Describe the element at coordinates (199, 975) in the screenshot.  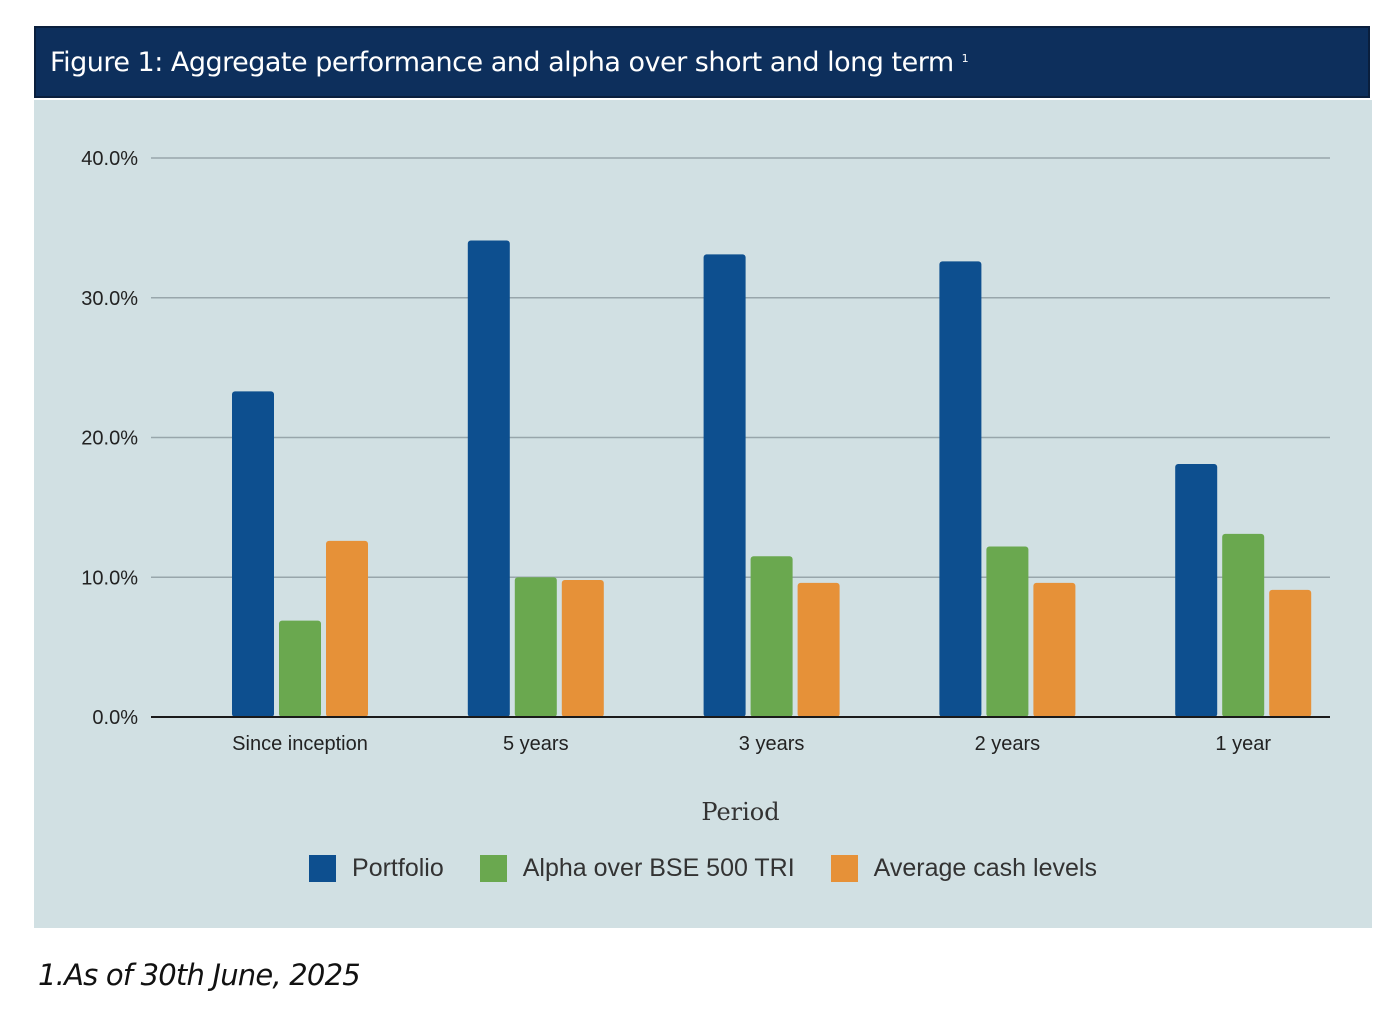
I see `footnote: 1.As of 30th June, 2025` at that location.